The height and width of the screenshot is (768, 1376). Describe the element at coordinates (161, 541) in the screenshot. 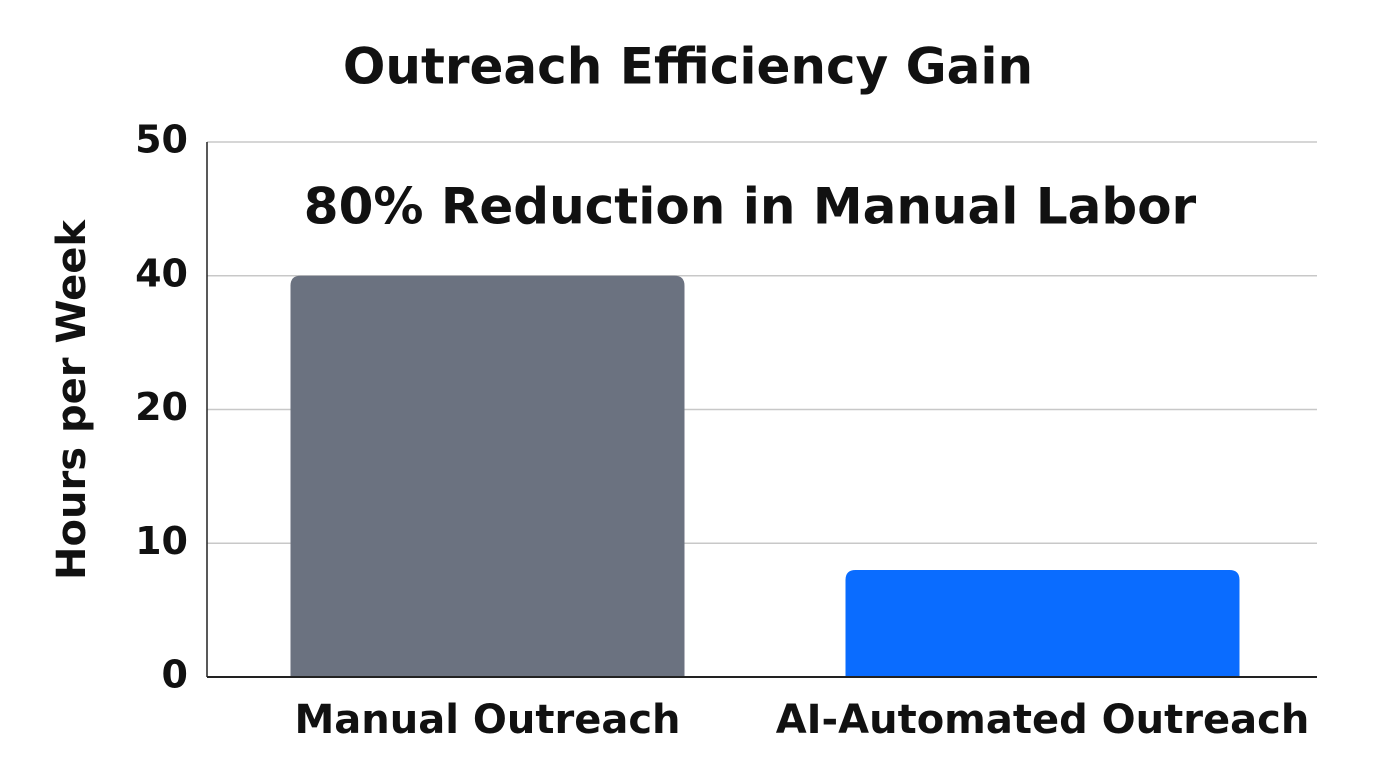

I see `y-tick-label: 10` at that location.